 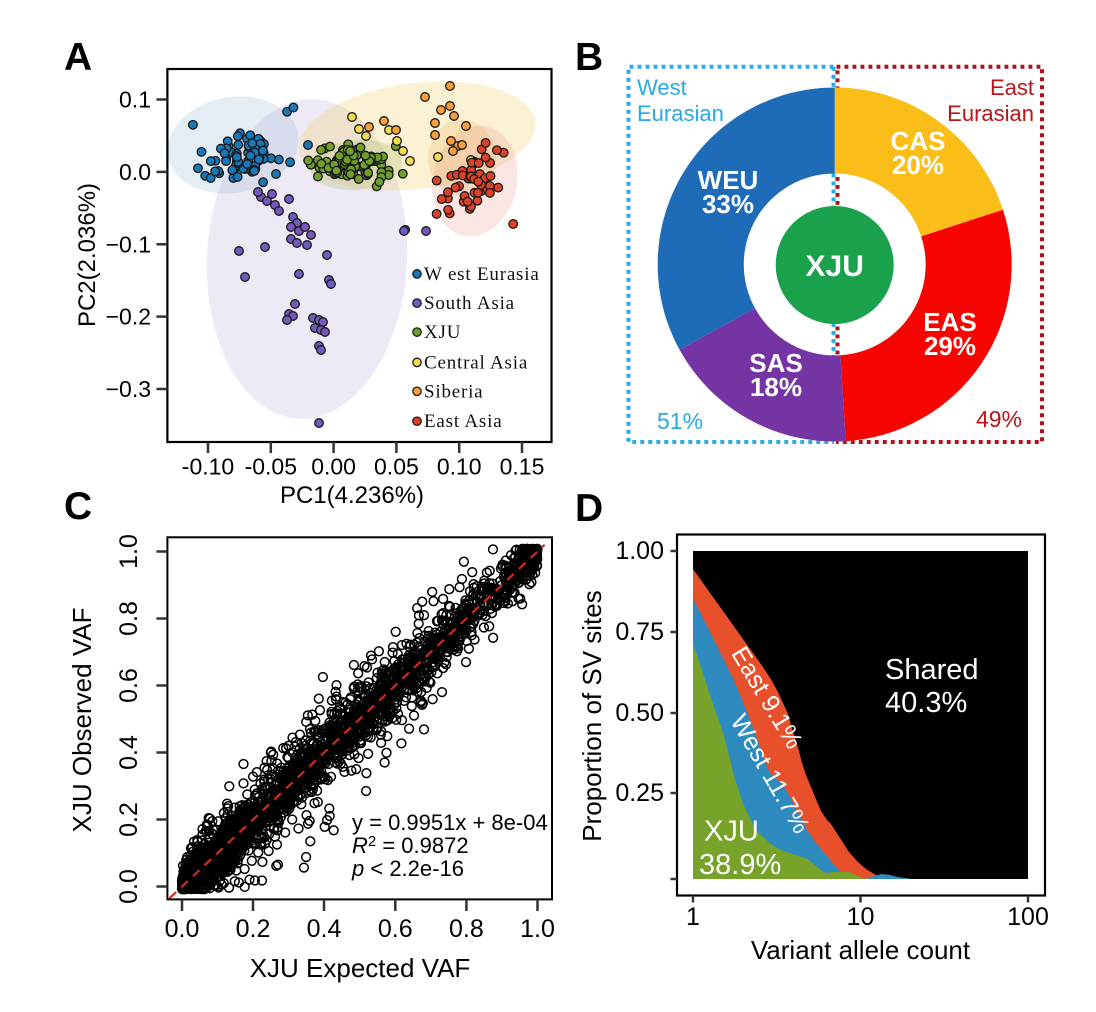 What do you see at coordinates (950, 346) in the screenshot?
I see `svg-text: 29%` at bounding box center [950, 346].